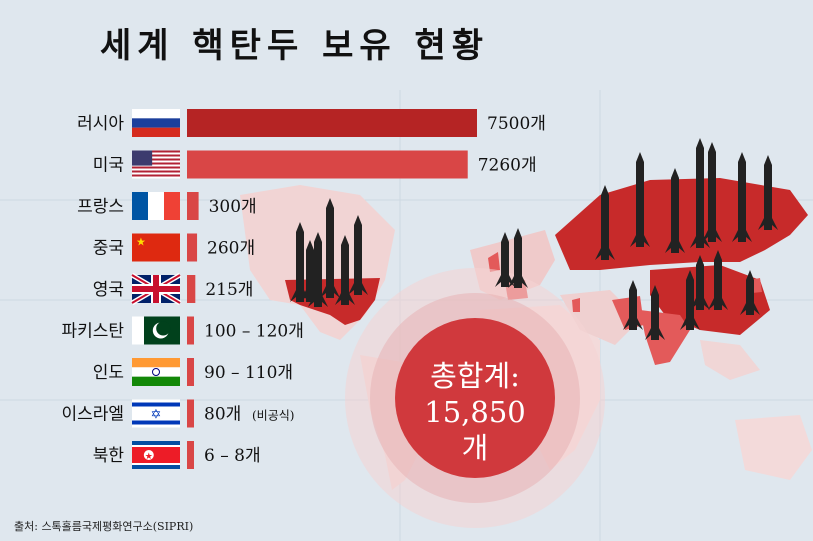  I want to click on india-flag-icon, so click(156, 372).